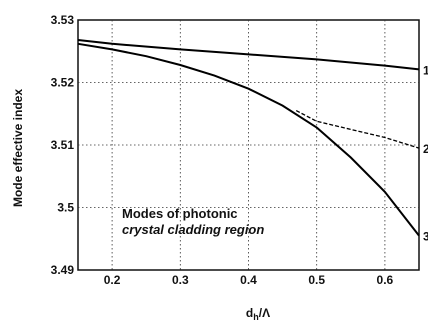 This screenshot has height=327, width=428. What do you see at coordinates (63, 270) in the screenshot?
I see `y-tick-label-0: 3.49` at bounding box center [63, 270].